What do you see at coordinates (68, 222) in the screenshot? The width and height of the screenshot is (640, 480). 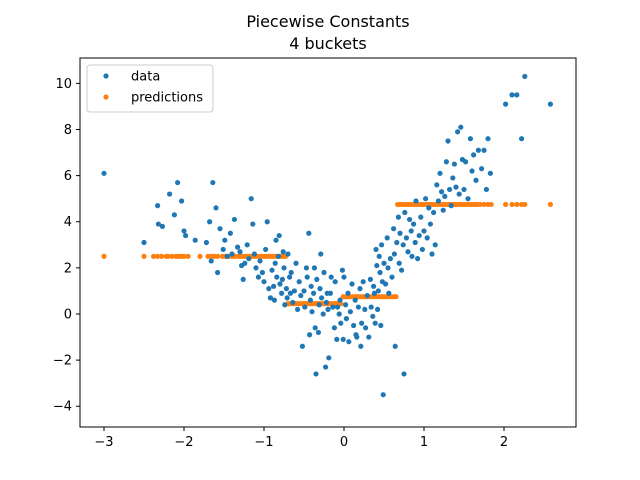 I see `y-tick-label: 4` at bounding box center [68, 222].